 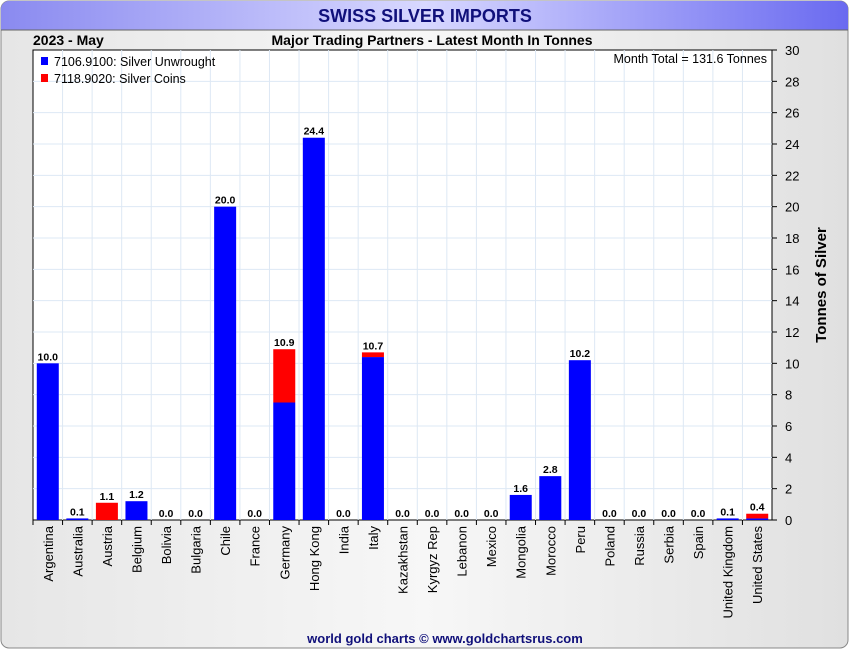 What do you see at coordinates (196, 549) in the screenshot?
I see `x-tick-label: Bulgaria` at bounding box center [196, 549].